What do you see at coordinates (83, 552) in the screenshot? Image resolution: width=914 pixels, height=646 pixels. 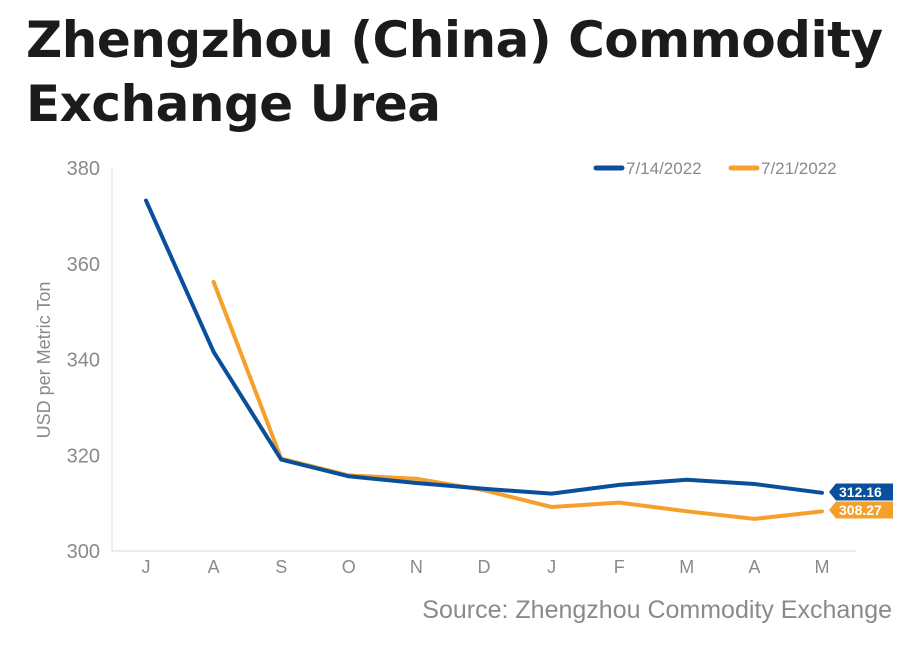 I see `y-tick-label: 300` at bounding box center [83, 552].